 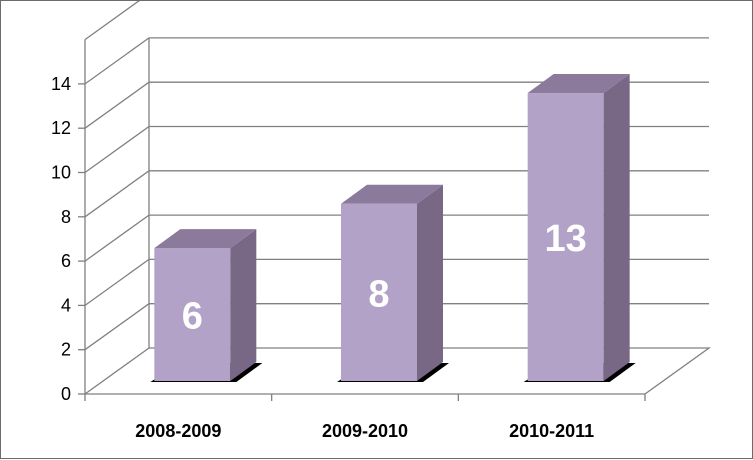 I want to click on y-tick-label: 6, so click(x=66, y=261).